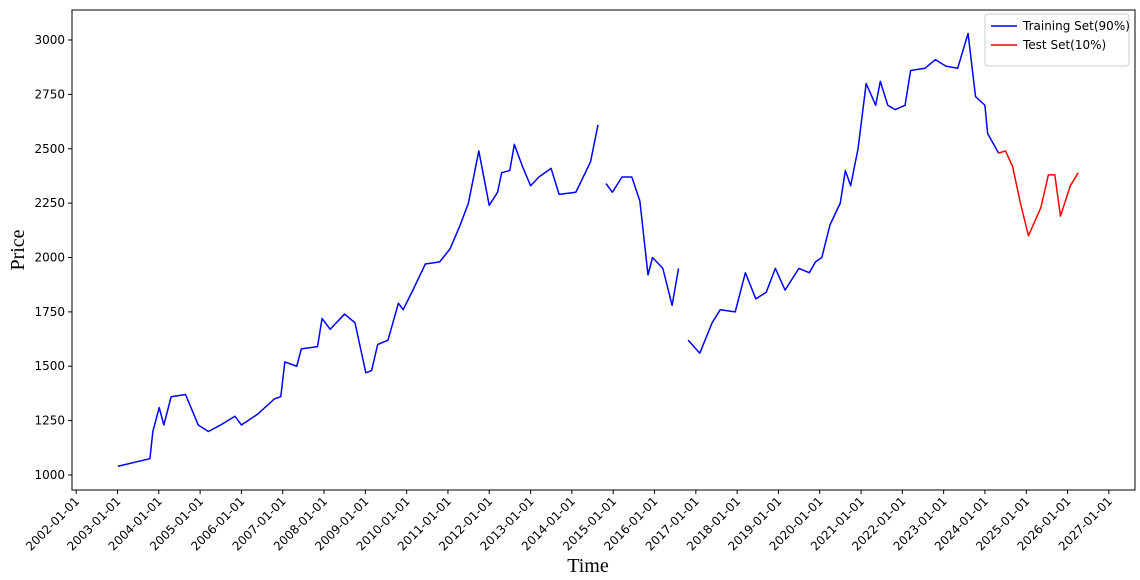  I want to click on legend-label: Test Set(10%), so click(1064, 45).